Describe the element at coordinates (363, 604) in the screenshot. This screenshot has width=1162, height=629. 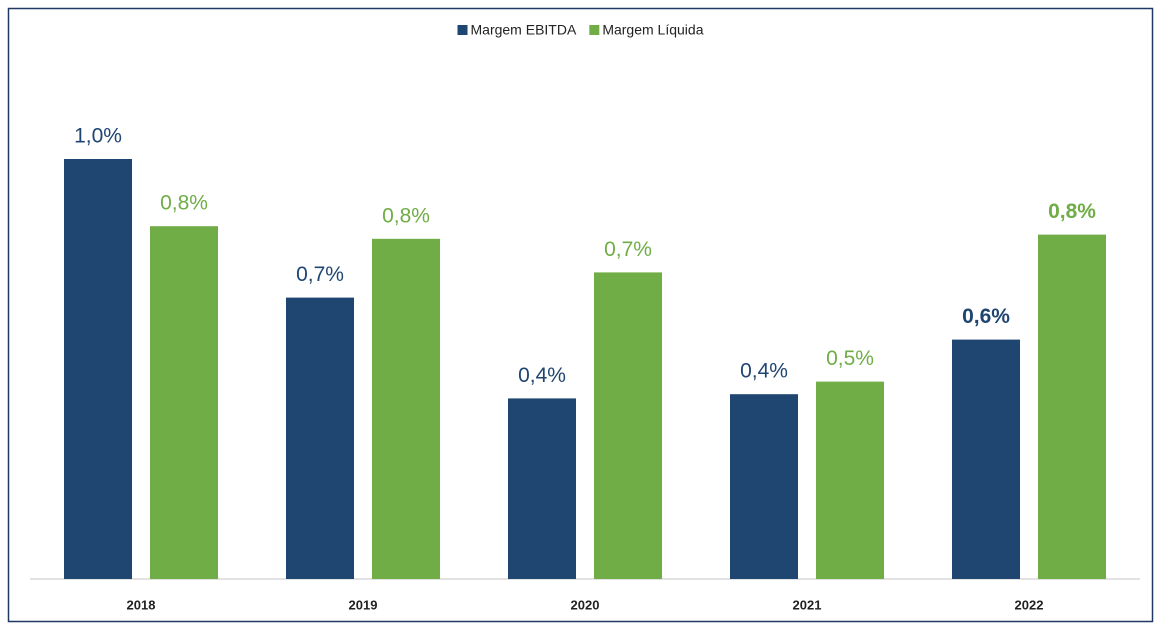
I see `x-tick-label: 2019` at that location.